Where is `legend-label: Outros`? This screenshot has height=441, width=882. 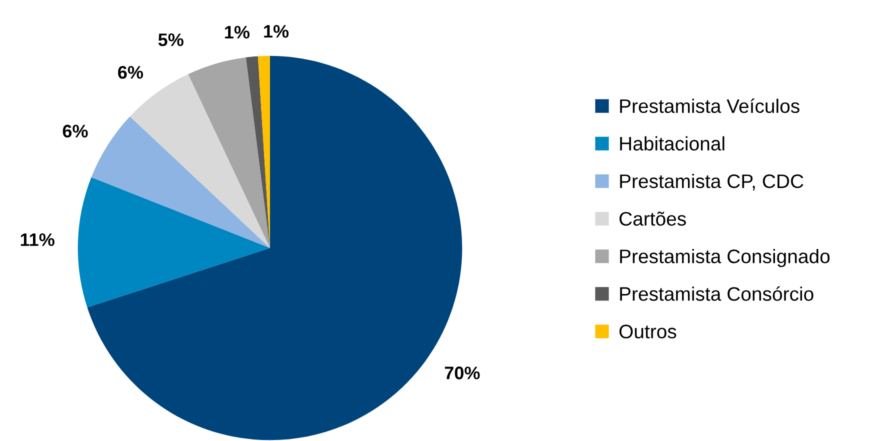 legend-label: Outros is located at coordinates (647, 331).